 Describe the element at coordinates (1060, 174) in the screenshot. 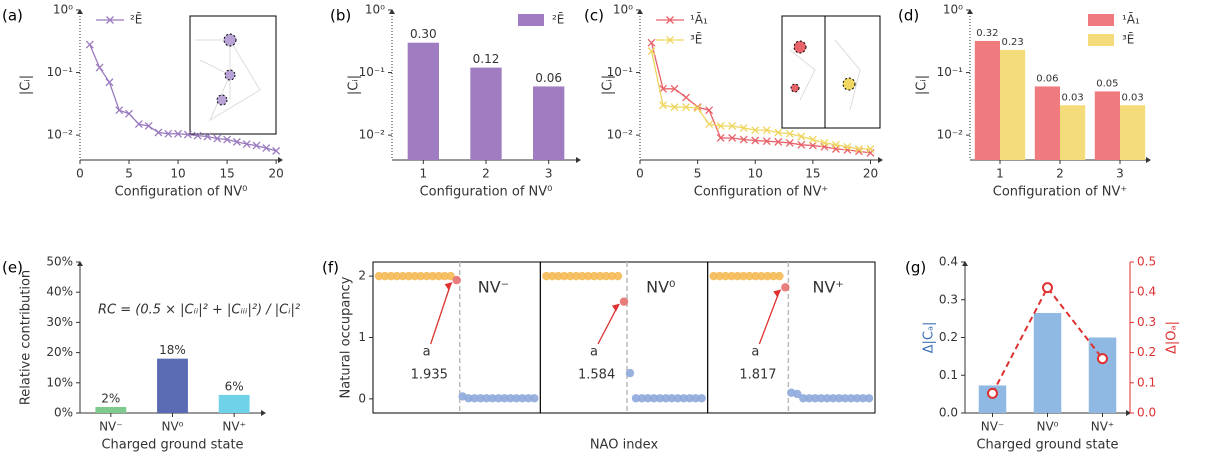

I see `x-tick-label: 2` at that location.